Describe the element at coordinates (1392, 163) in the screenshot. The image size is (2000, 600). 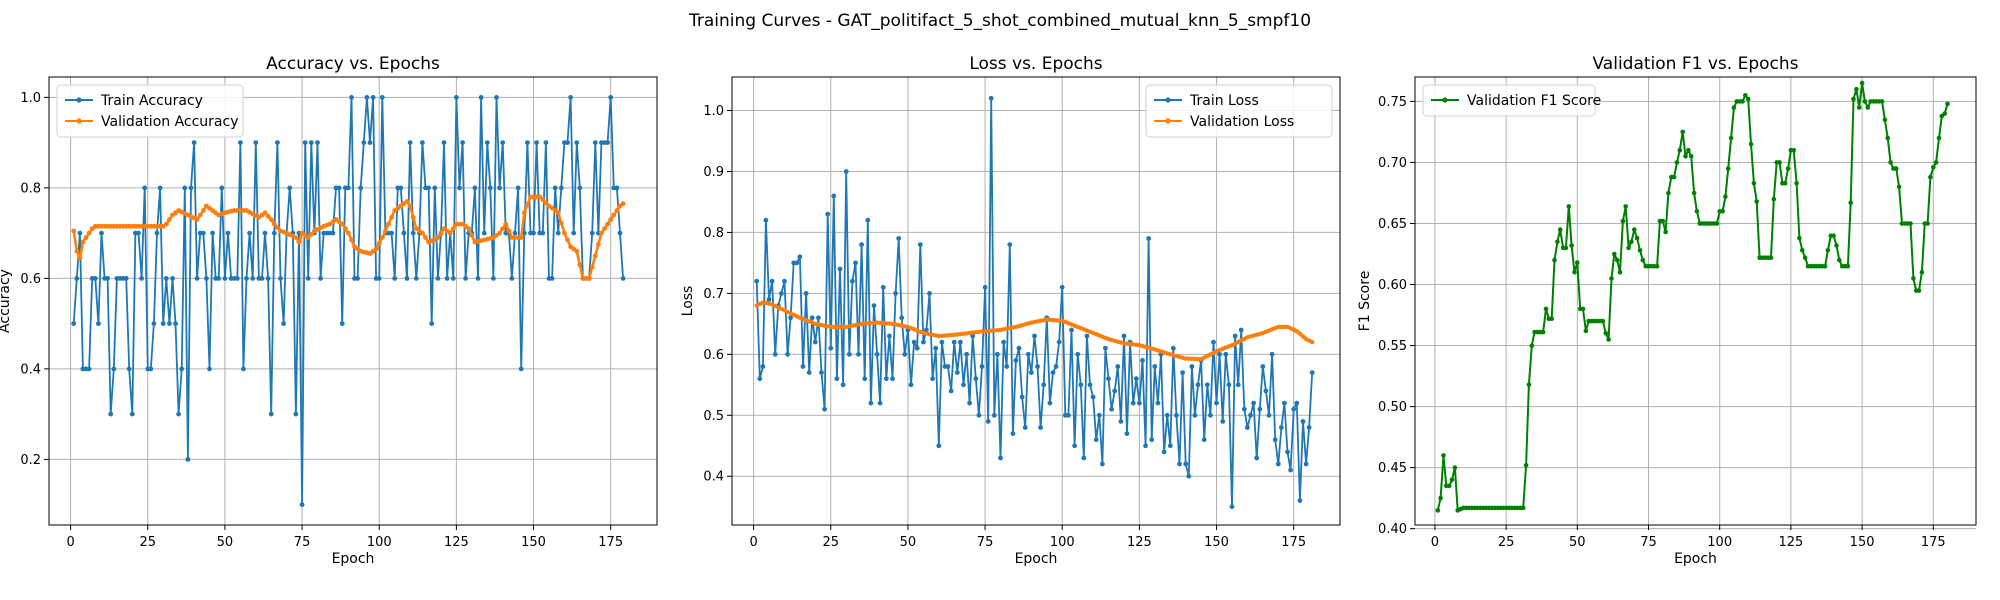
I see `y-tick-label: 0.70` at that location.